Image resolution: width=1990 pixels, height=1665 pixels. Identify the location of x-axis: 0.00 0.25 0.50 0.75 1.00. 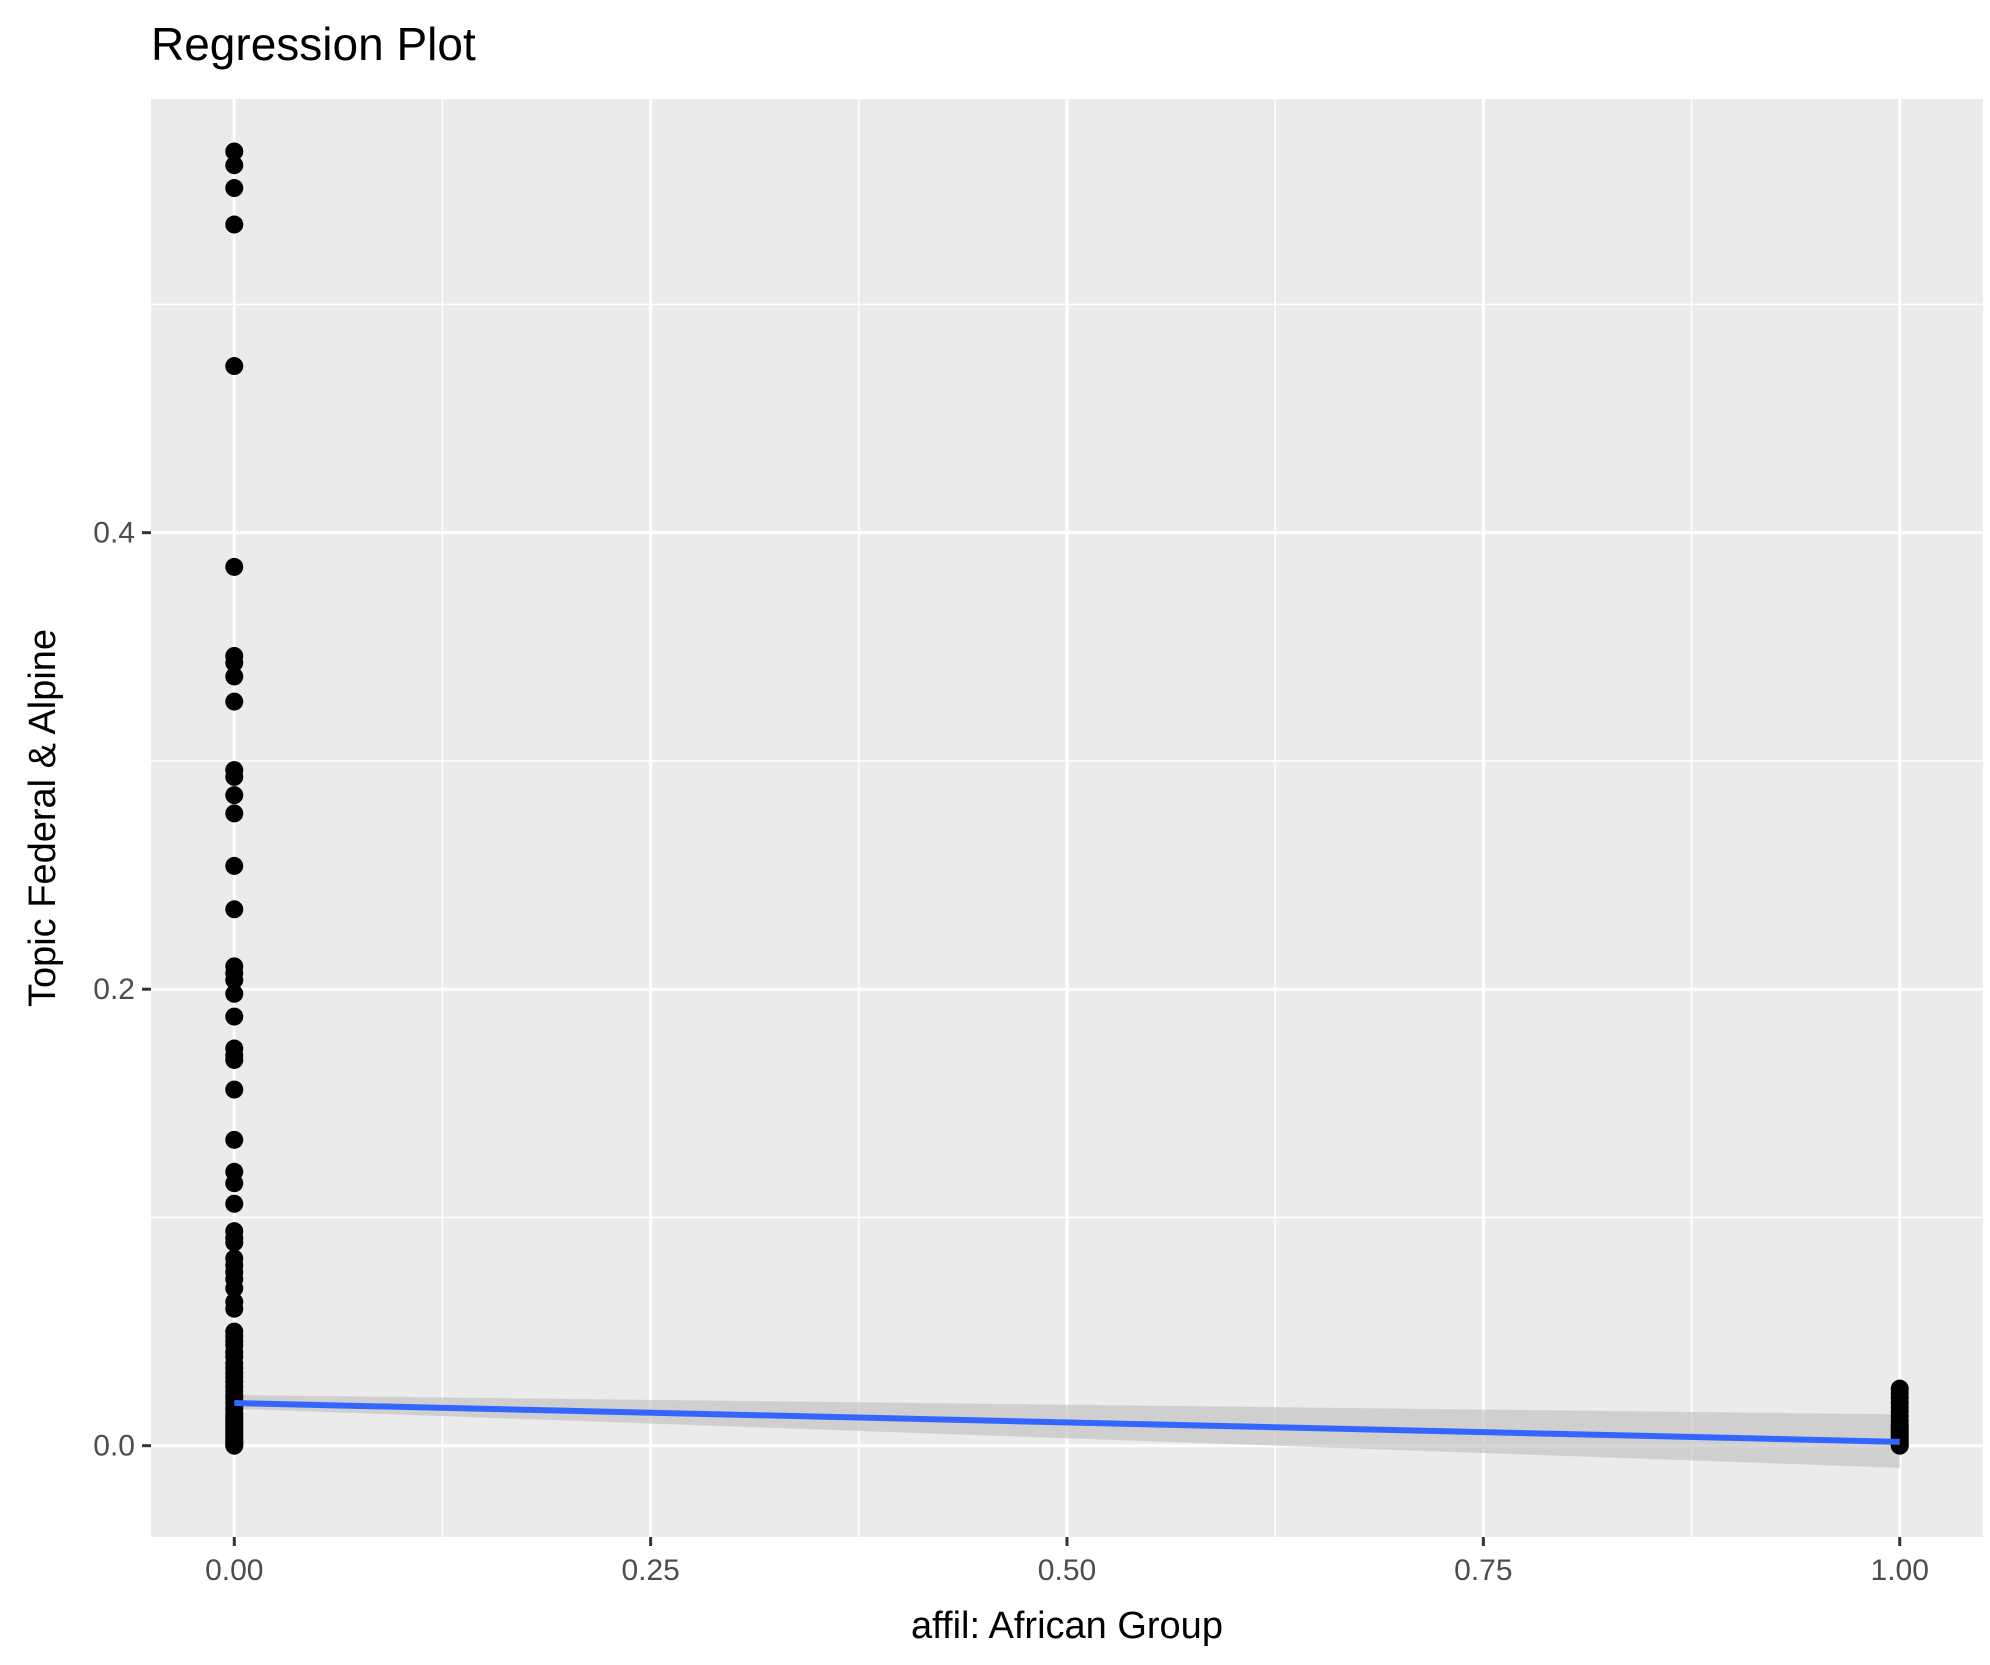
(1067, 1562).